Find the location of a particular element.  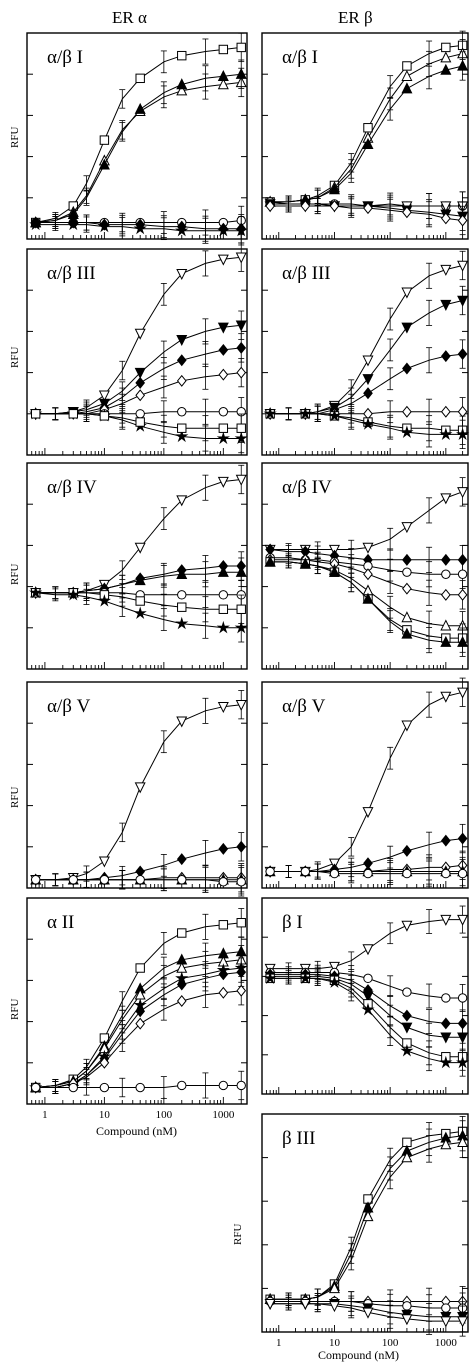

chart-panel-6: α/β IV is located at coordinates (365, 566).